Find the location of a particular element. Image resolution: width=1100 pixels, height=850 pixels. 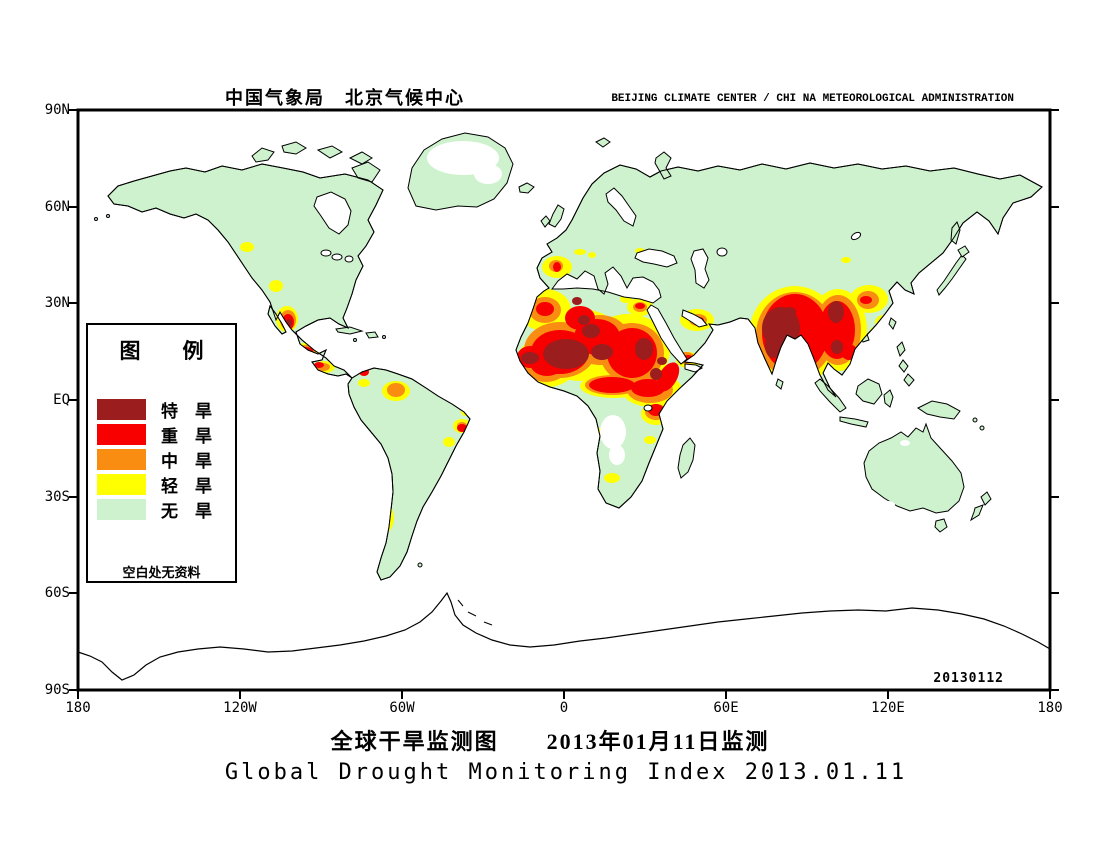

drought-extreme-layer is located at coordinates (565, 338).